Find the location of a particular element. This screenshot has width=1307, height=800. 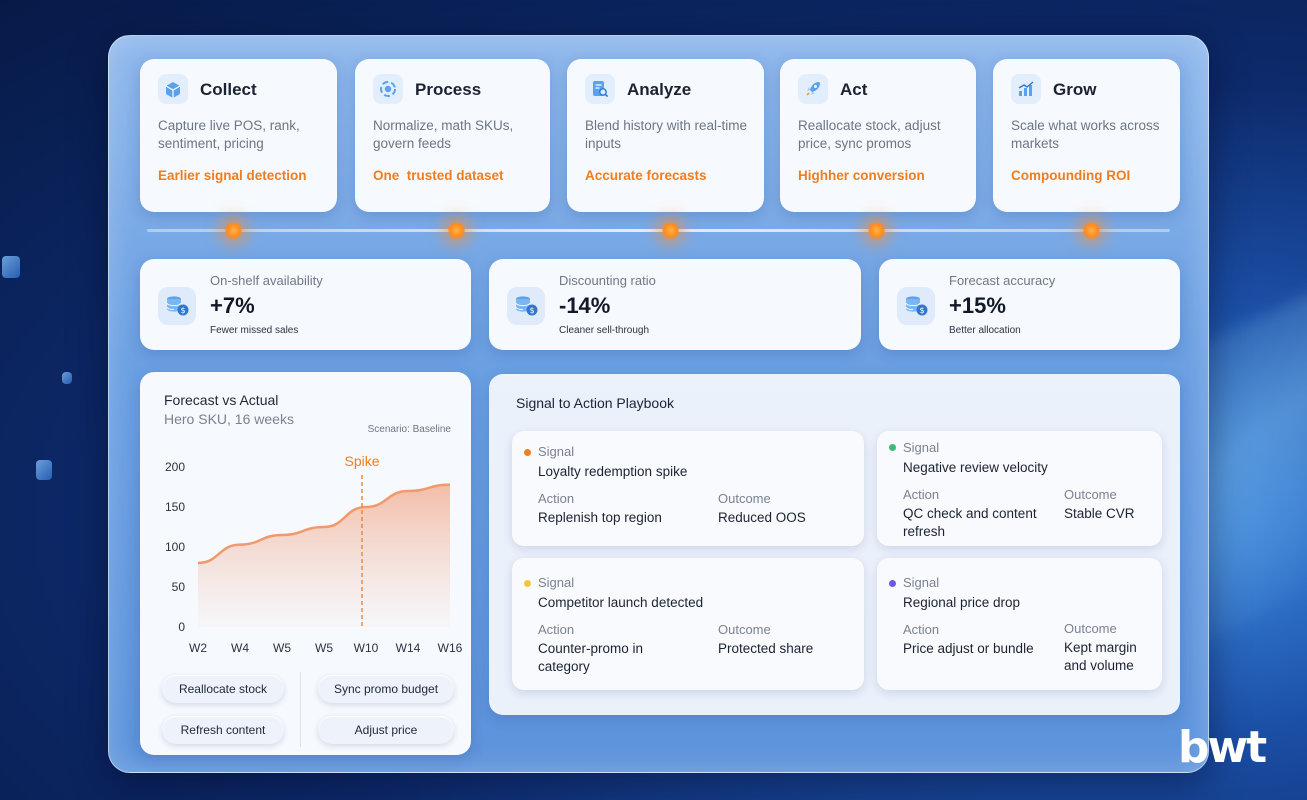

action-text: Counter-promo in category is located at coordinates (591, 657).